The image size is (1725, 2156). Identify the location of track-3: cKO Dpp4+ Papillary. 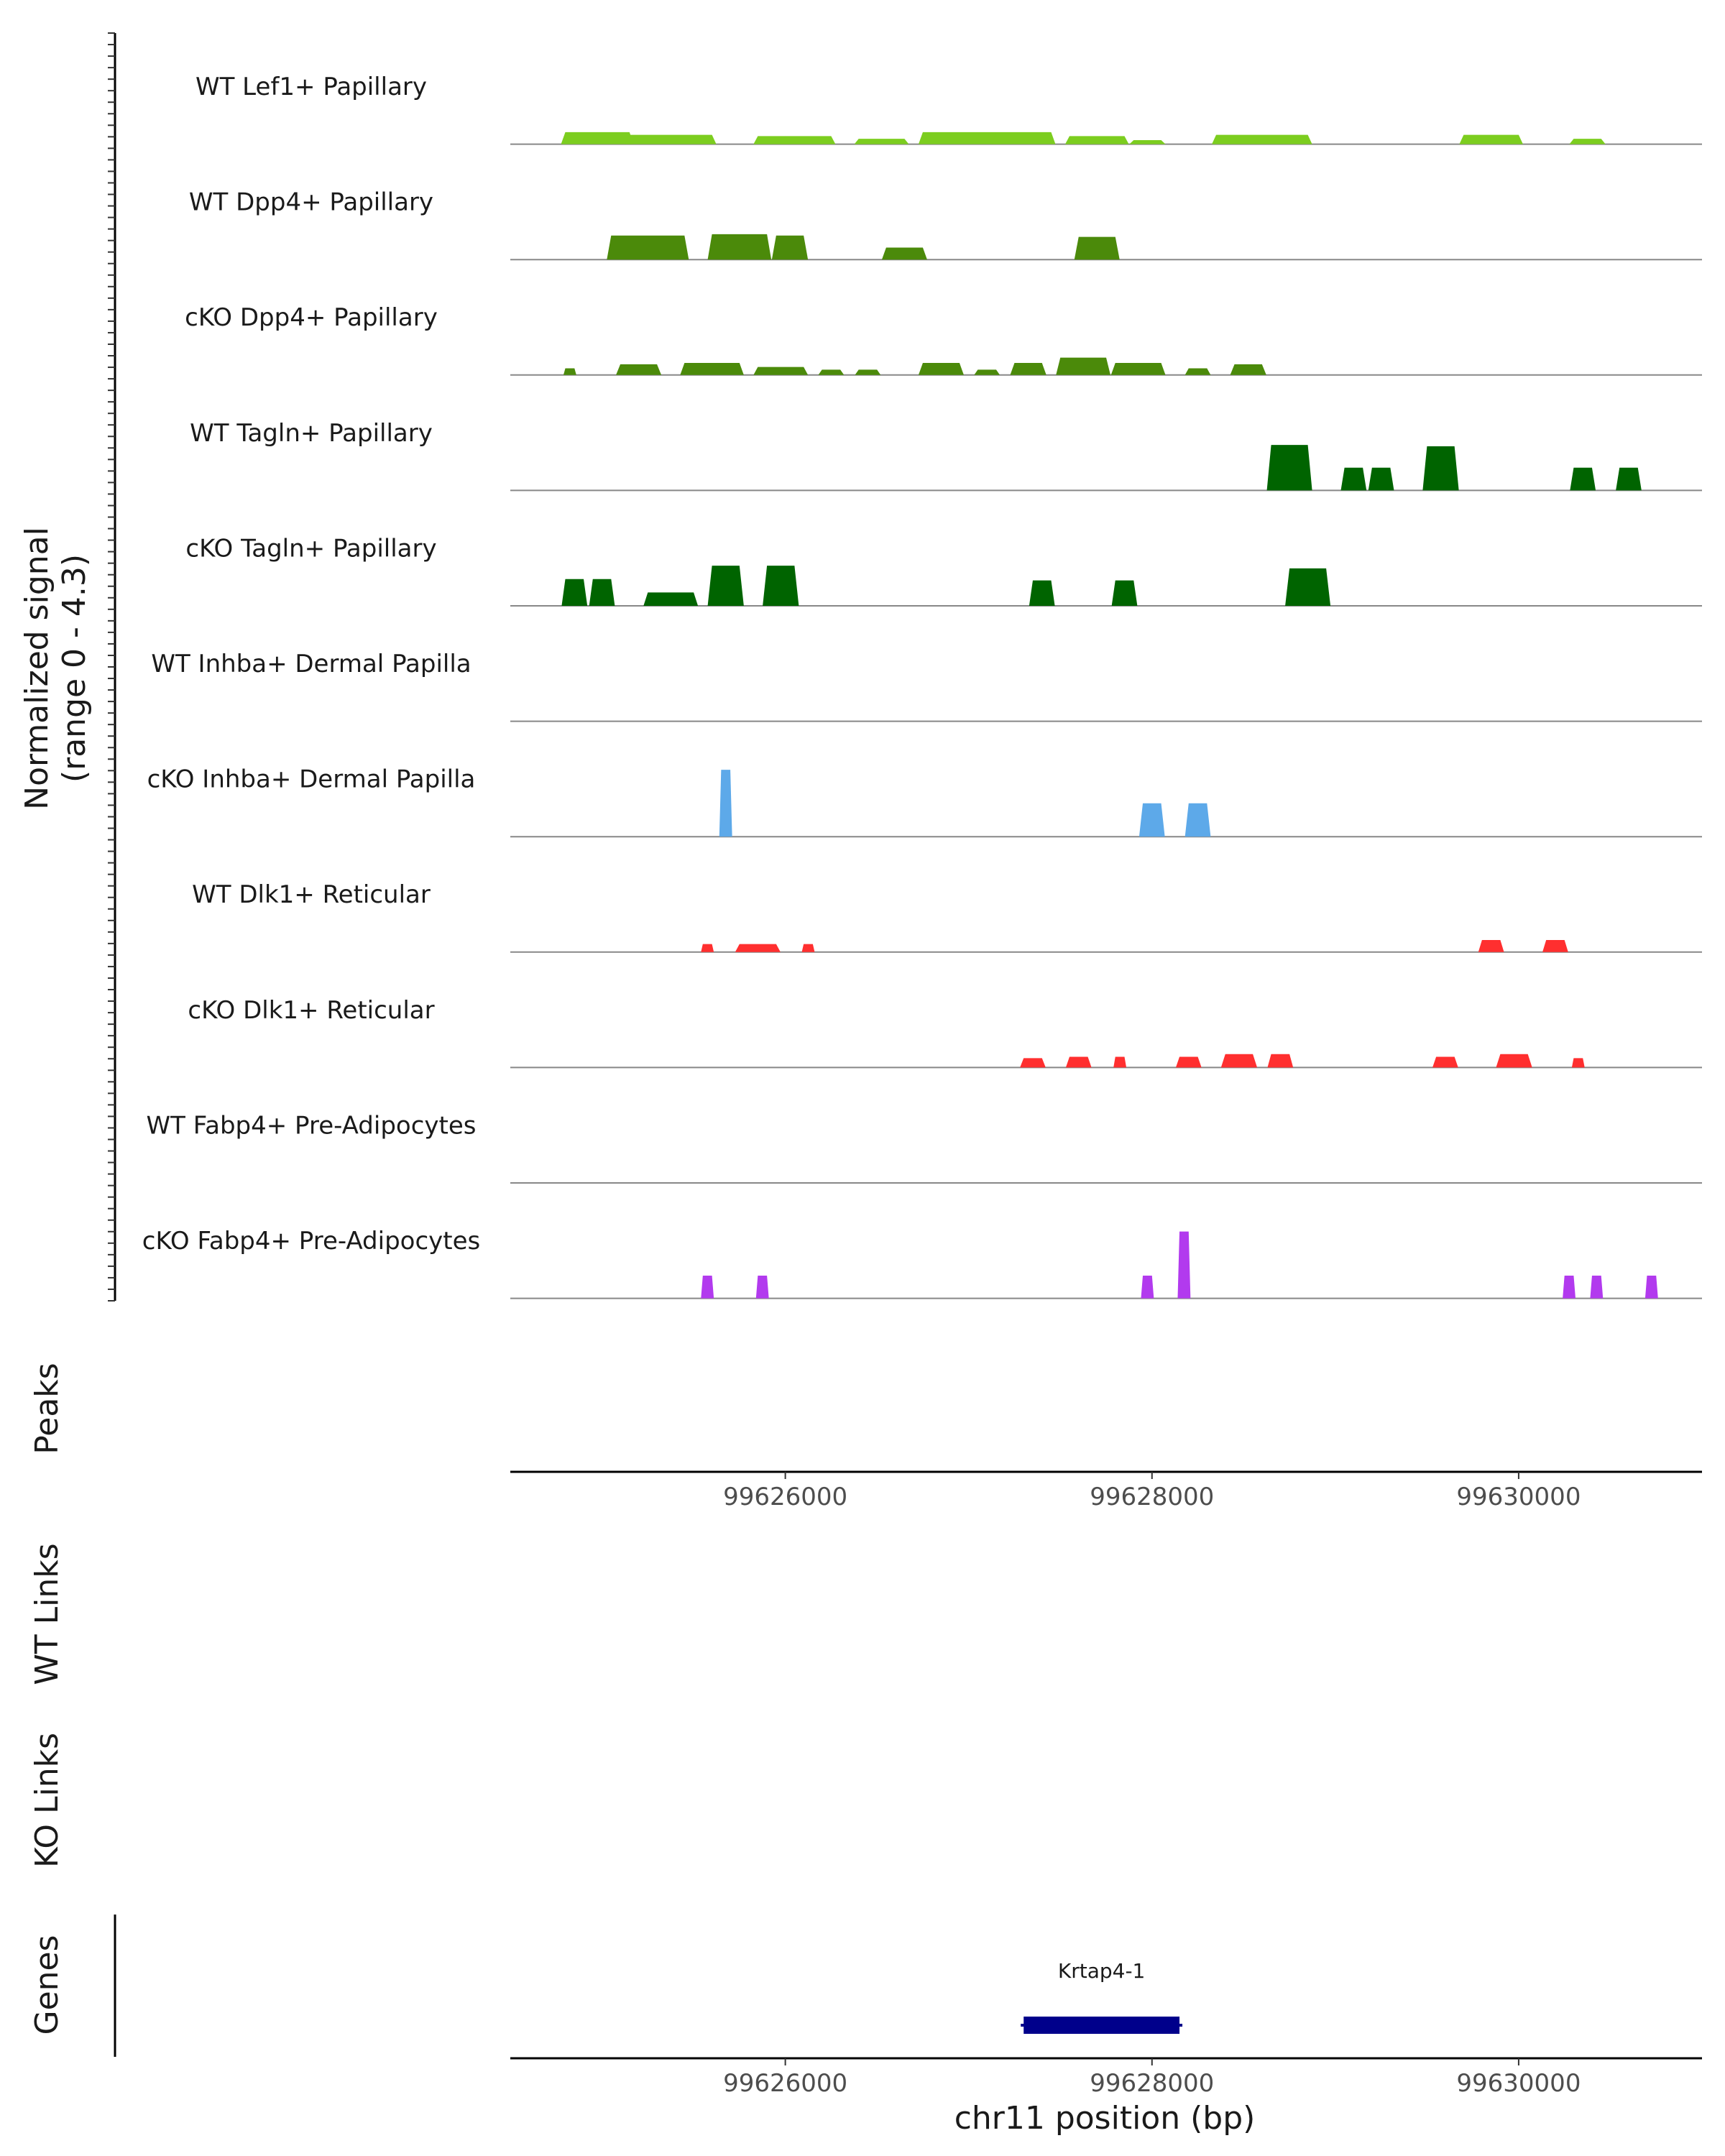
(943, 339).